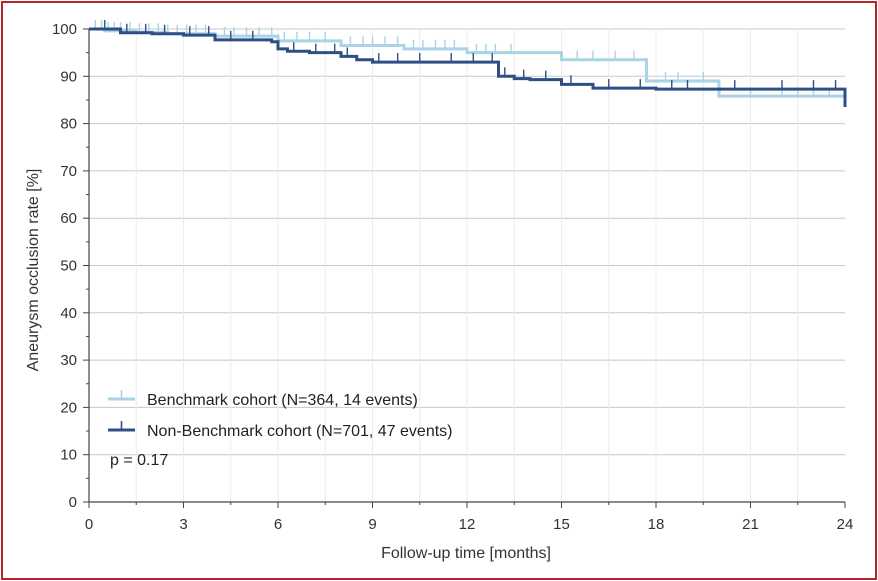 This screenshot has height=581, width=878. What do you see at coordinates (299, 431) in the screenshot?
I see `legend-label-non-benchmark: Non-Benchmark cohort (N=701, 47 events)` at bounding box center [299, 431].